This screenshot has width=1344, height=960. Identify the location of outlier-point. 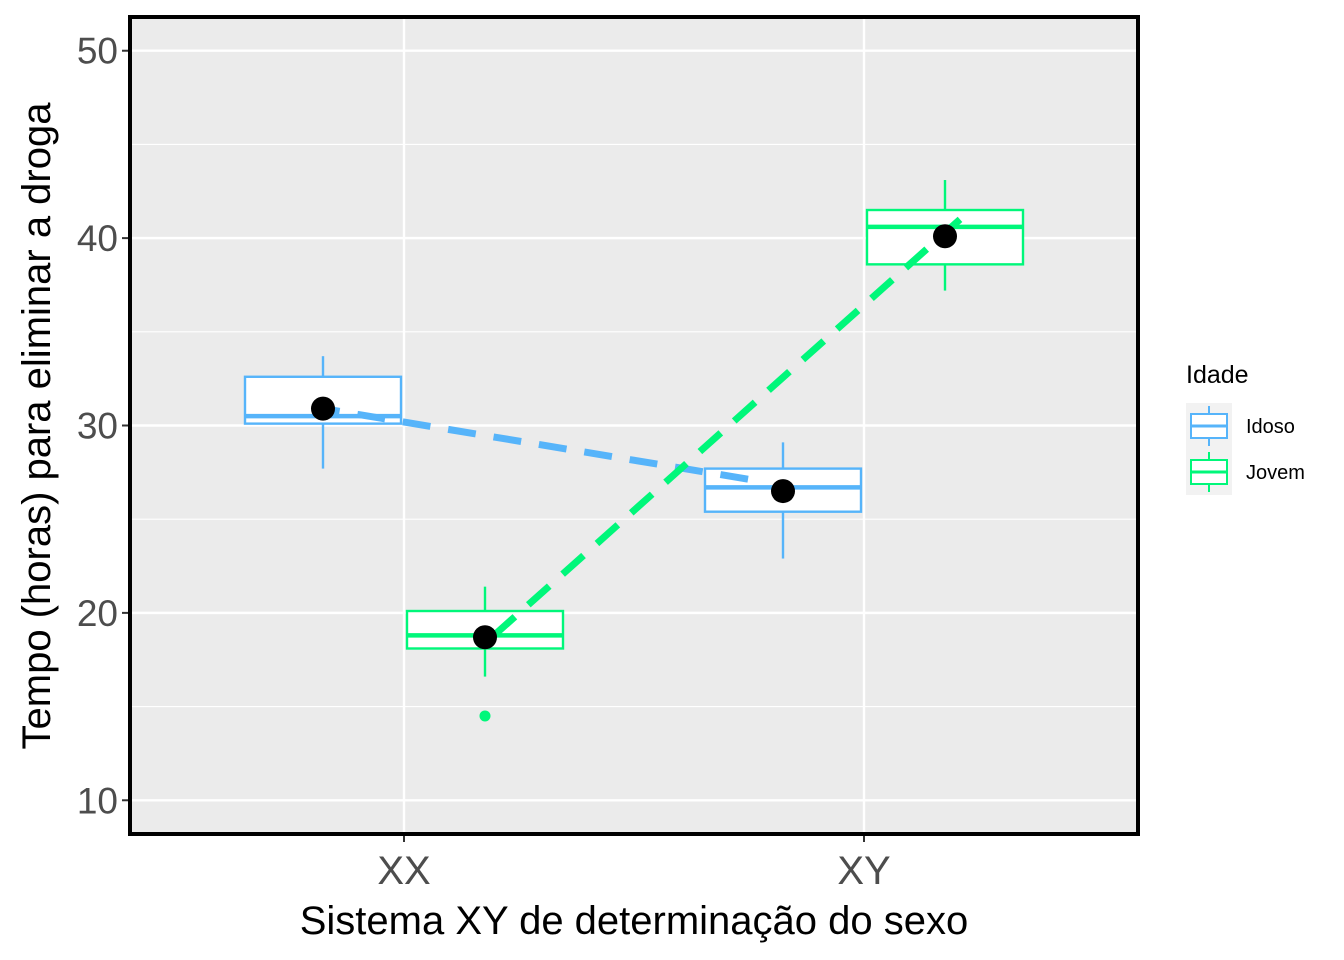
(485, 716).